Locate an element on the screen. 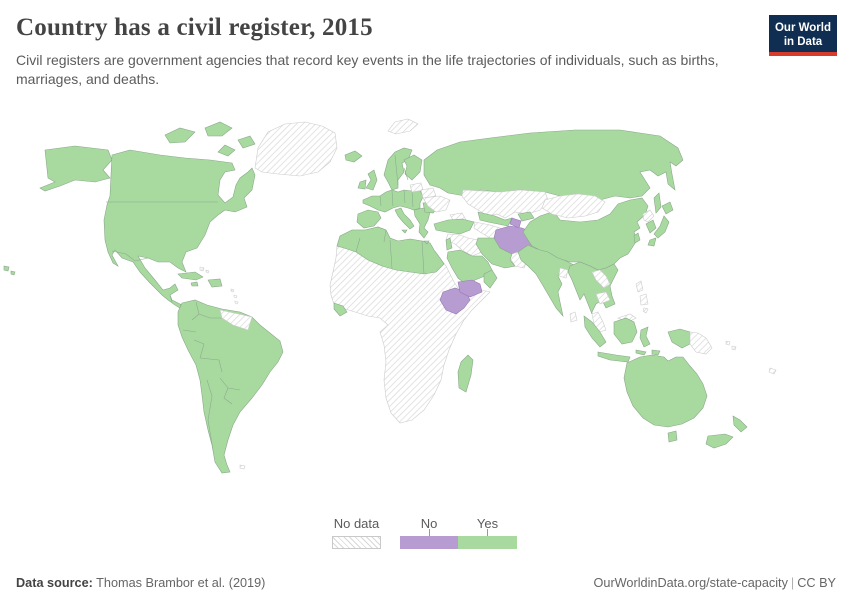  country-uzbekistan is located at coordinates (495, 219).